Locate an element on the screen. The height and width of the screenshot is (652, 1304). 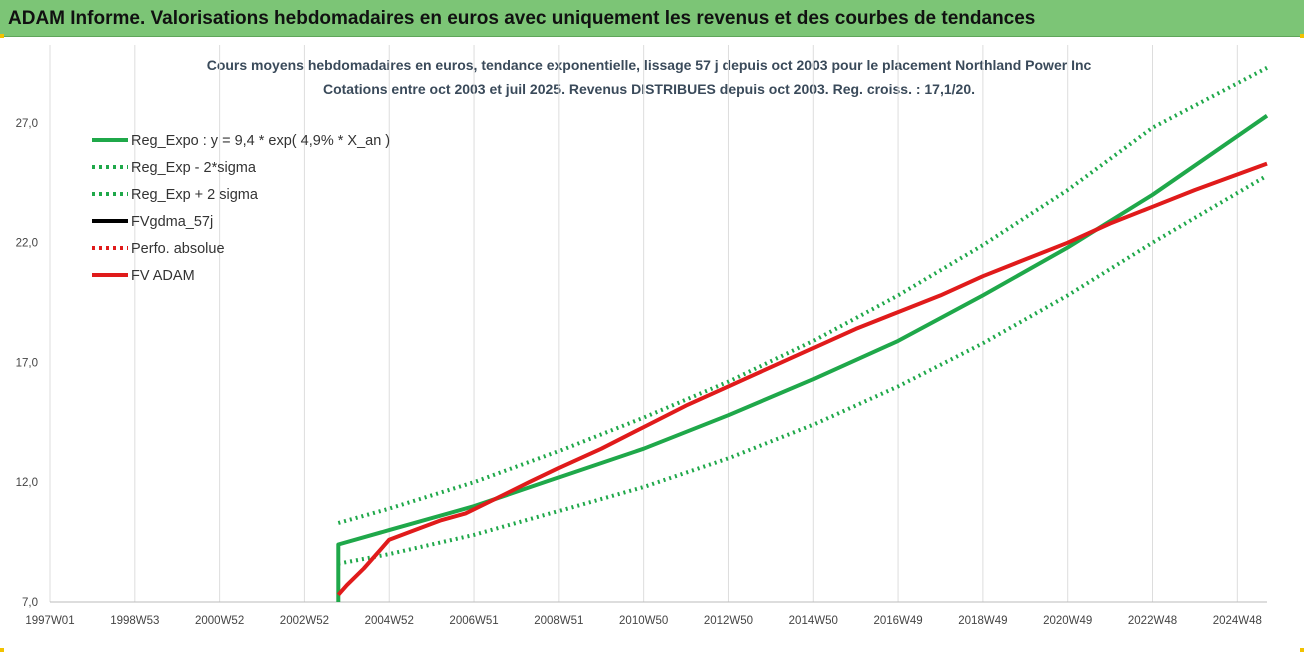
x-tick-label: 2000W52 is located at coordinates (219, 621).